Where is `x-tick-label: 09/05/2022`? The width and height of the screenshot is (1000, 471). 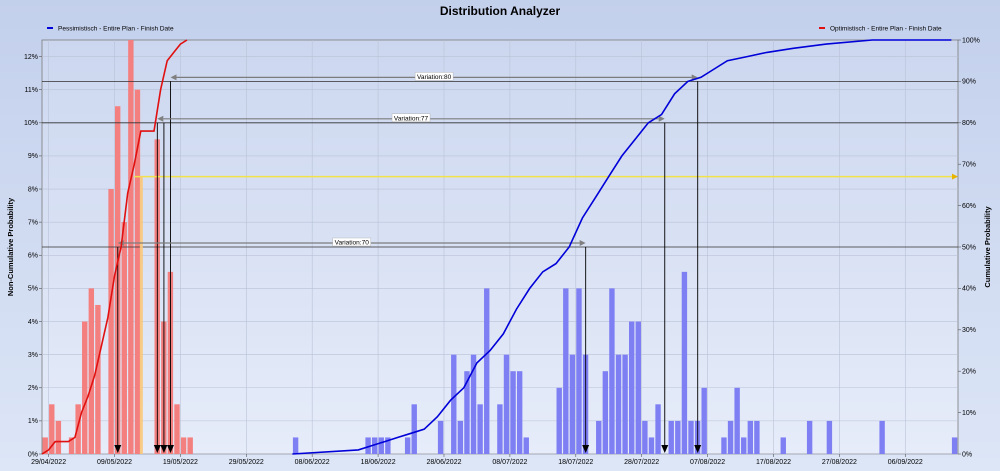 x-tick-label: 09/05/2022 is located at coordinates (114, 462).